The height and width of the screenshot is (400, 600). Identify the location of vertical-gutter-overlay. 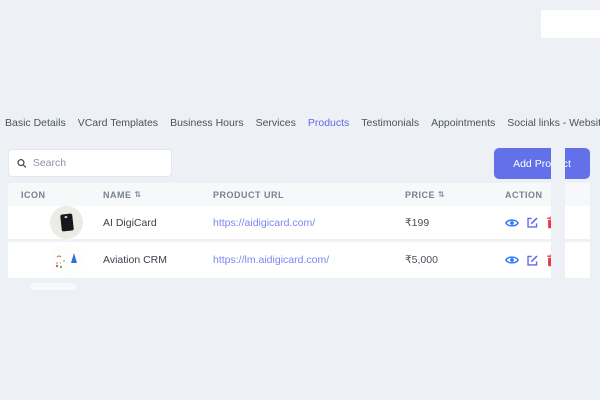
(558, 213).